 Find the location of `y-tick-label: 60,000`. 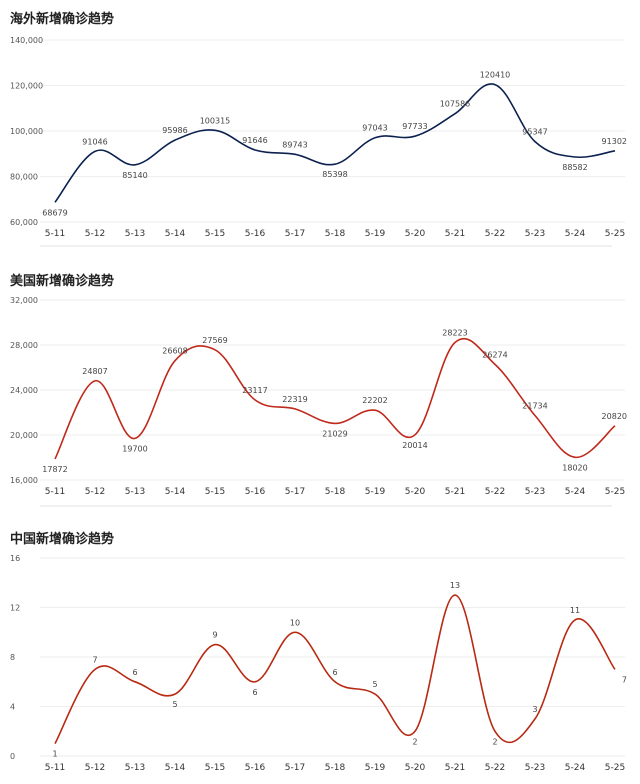

y-tick-label: 60,000 is located at coordinates (24, 222).